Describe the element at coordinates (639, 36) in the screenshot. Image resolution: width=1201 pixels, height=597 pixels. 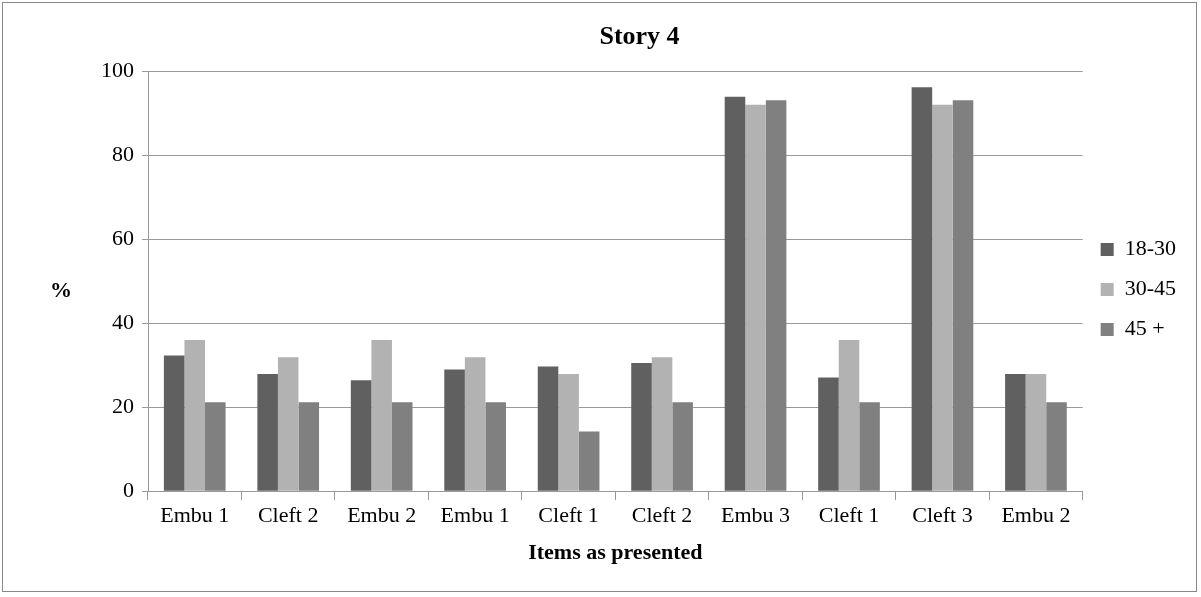
I see `chart-title: Story 4` at that location.